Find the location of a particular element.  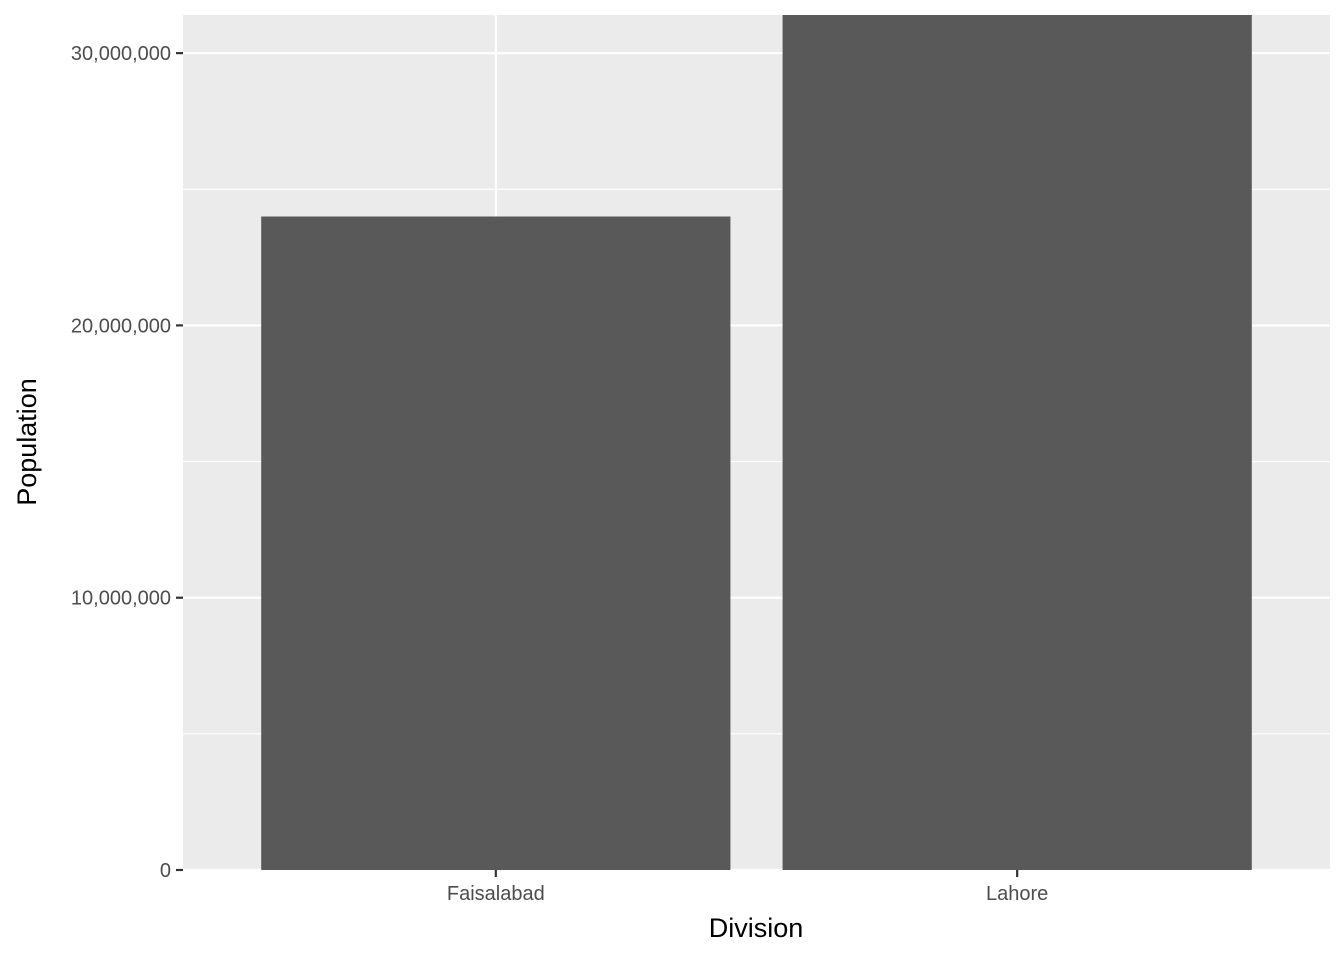

x-tick-label: Faisalabad is located at coordinates (496, 894).